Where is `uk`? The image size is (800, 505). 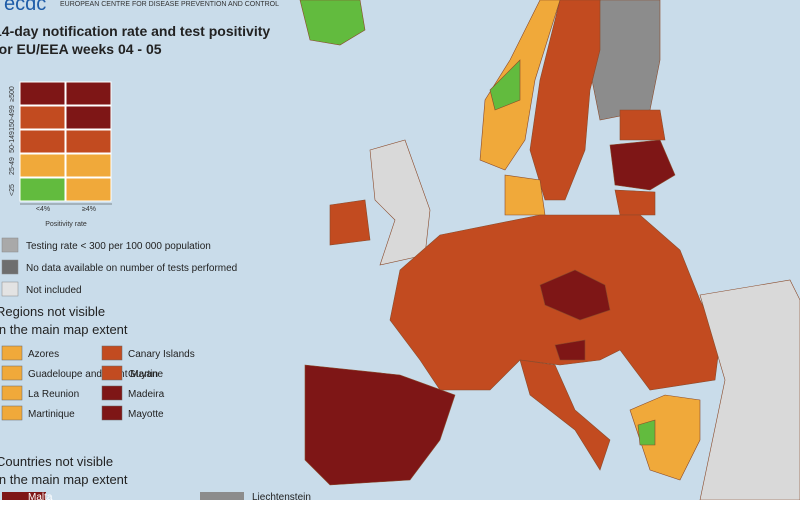
uk is located at coordinates (400, 202).